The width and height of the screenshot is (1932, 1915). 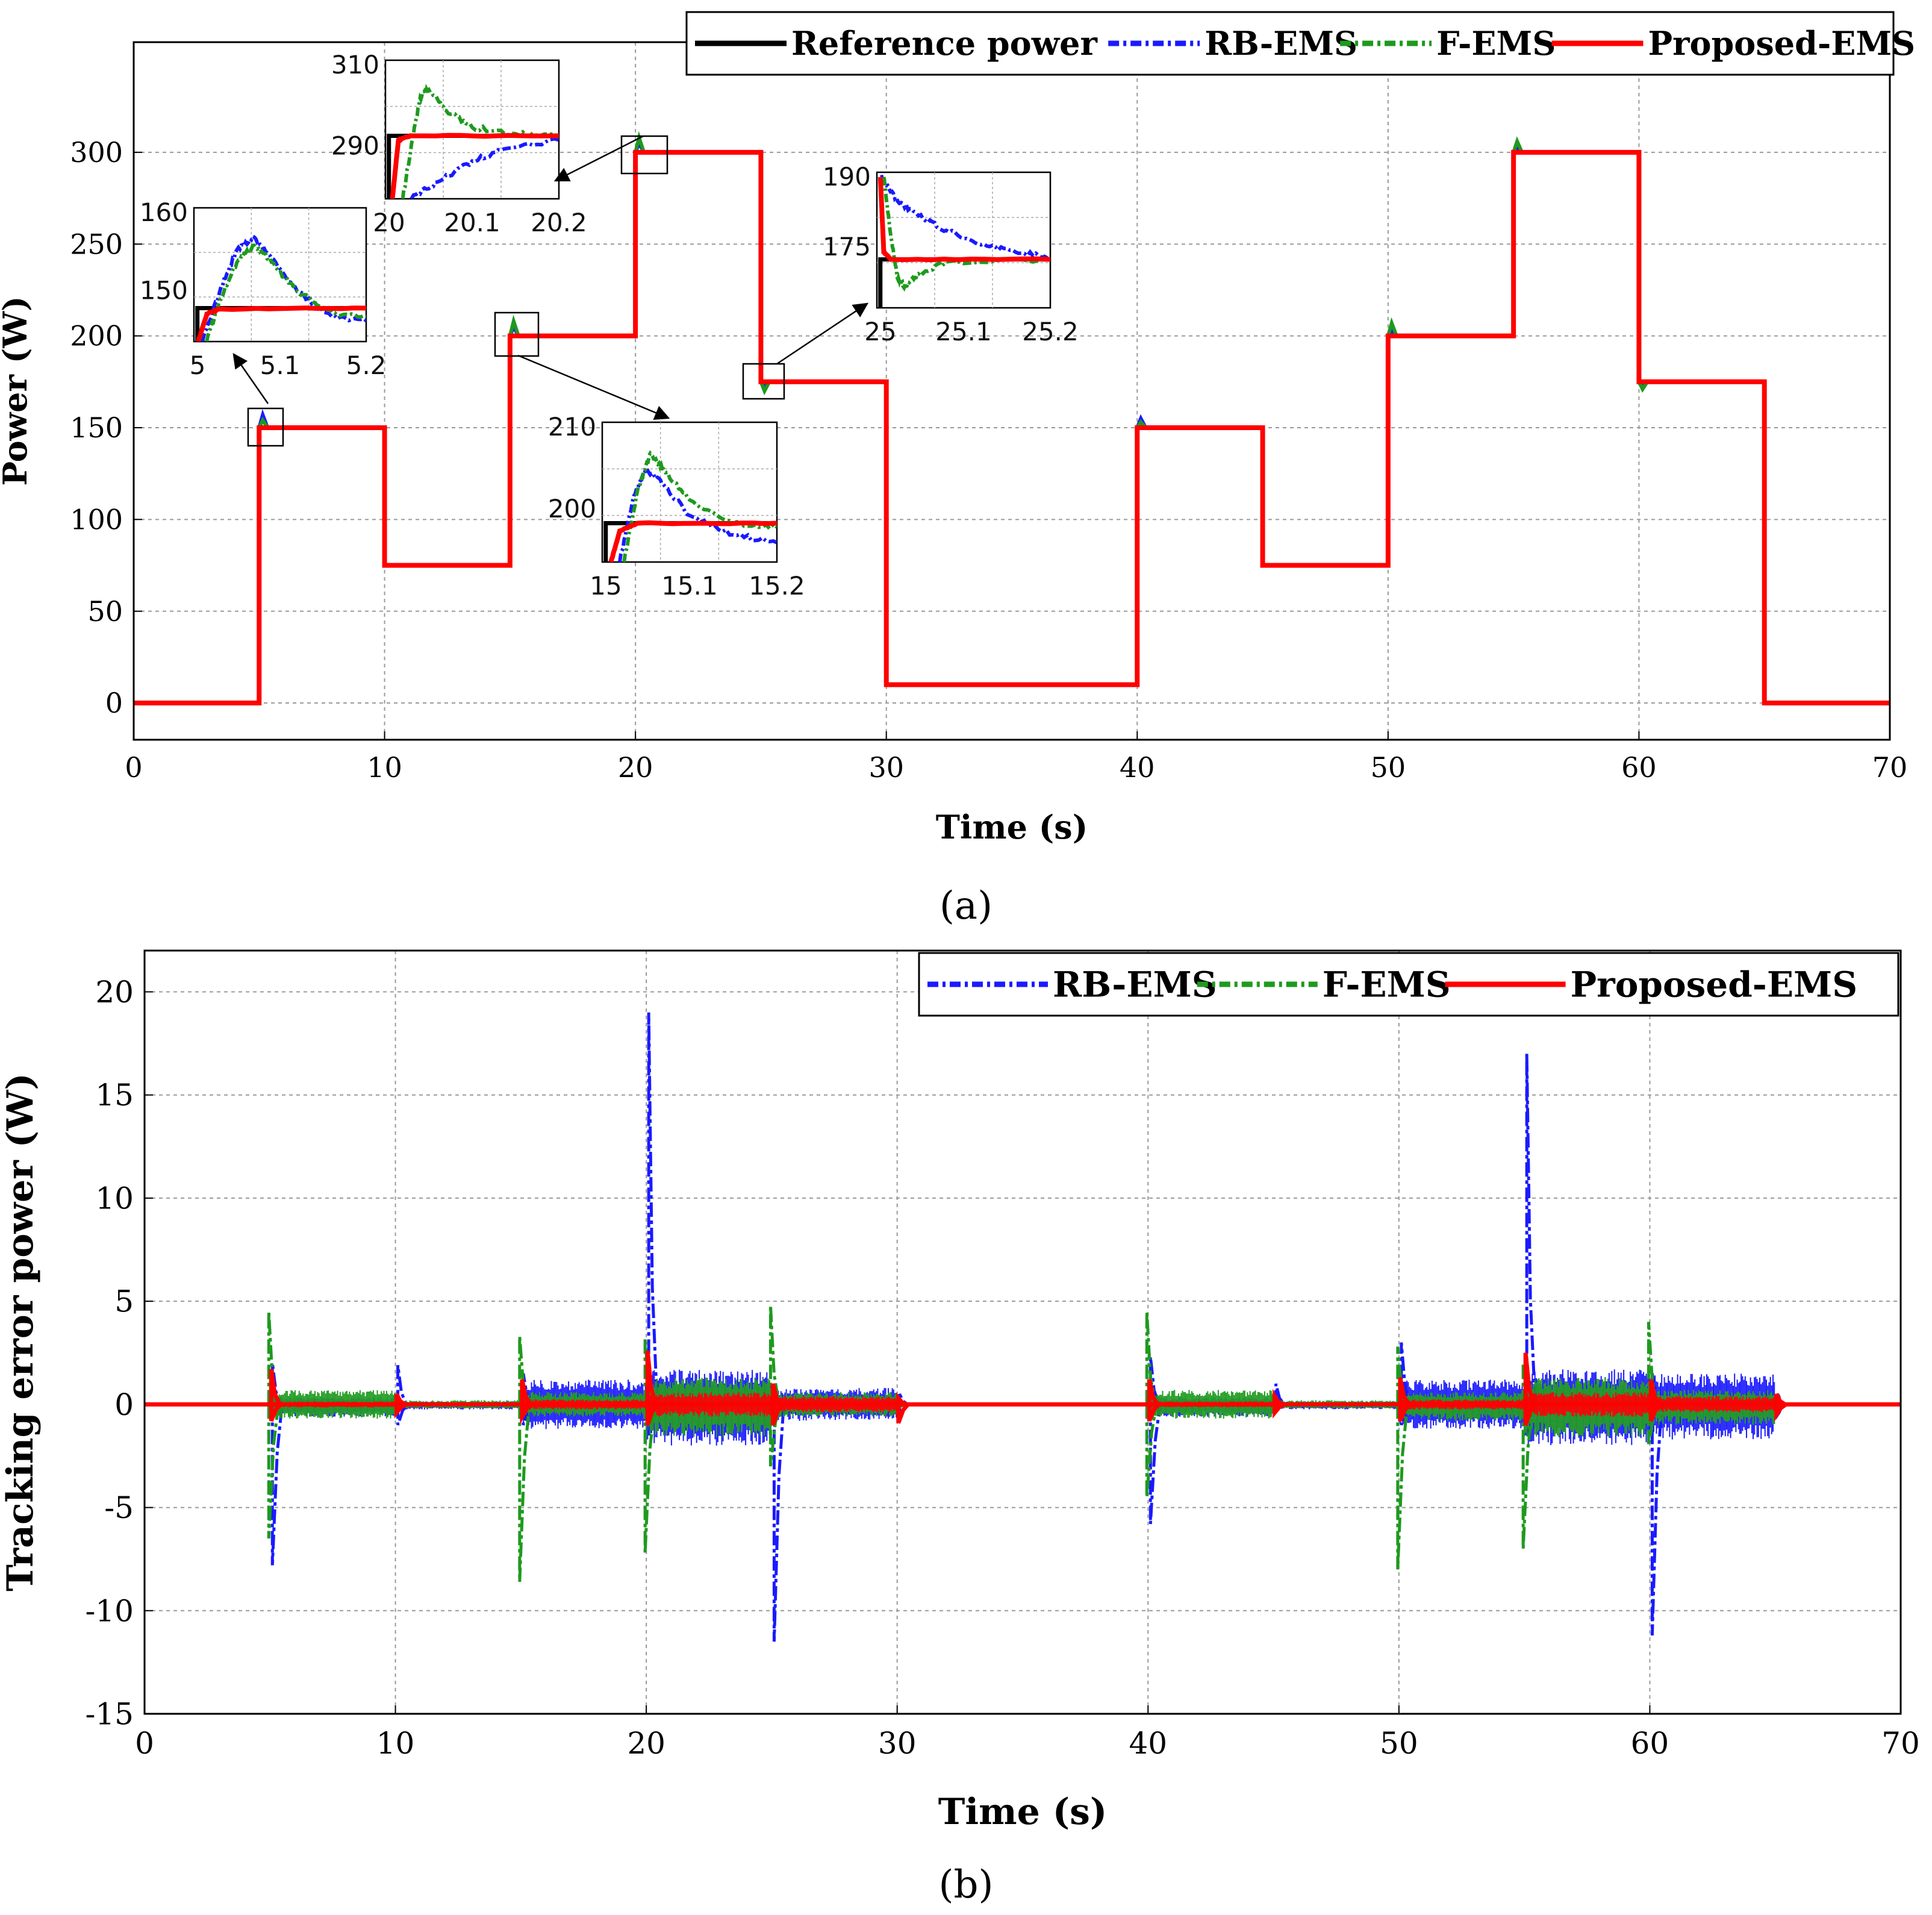 I want to click on y-tick-label: 100, so click(x=96, y=519).